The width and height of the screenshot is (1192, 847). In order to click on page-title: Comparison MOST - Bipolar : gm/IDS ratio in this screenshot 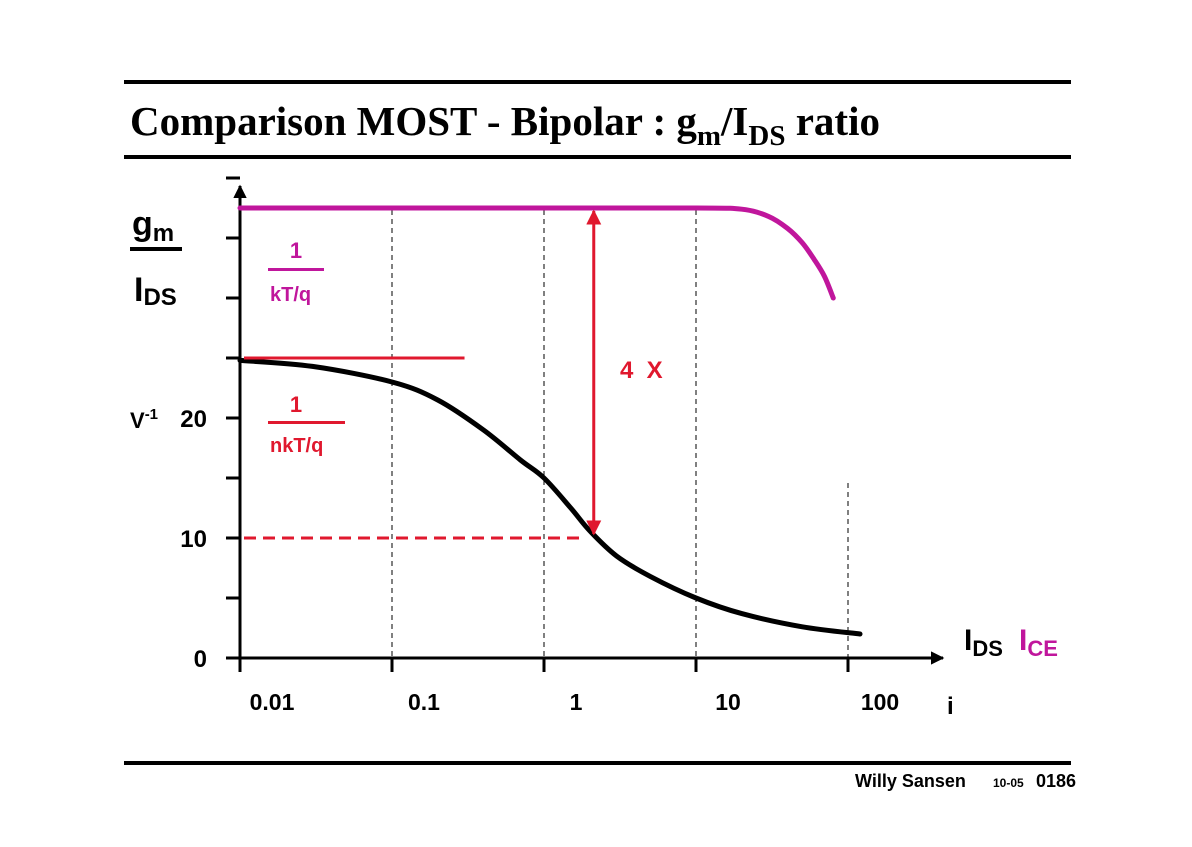, I will do `click(505, 125)`.